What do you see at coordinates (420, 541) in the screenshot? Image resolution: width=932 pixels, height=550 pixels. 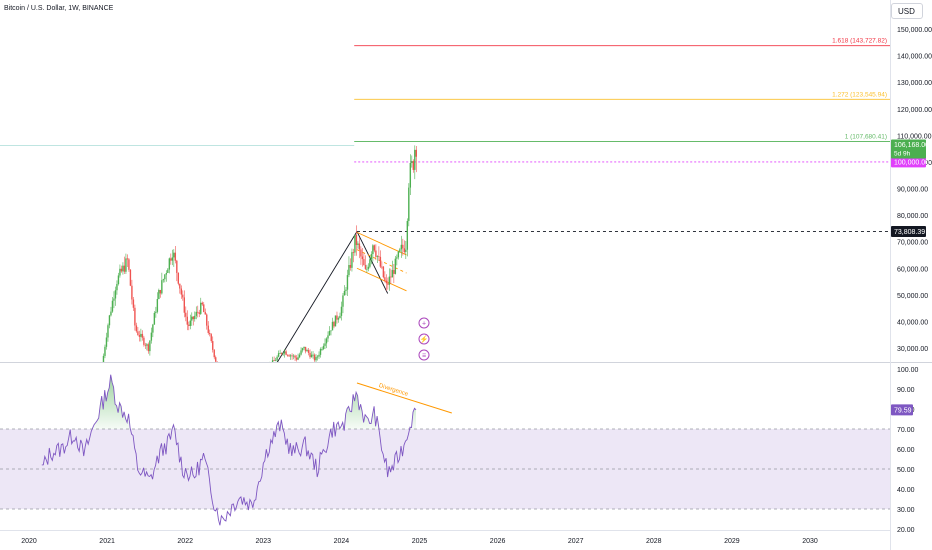 I see `time-axis-tick-label: 2025` at bounding box center [420, 541].